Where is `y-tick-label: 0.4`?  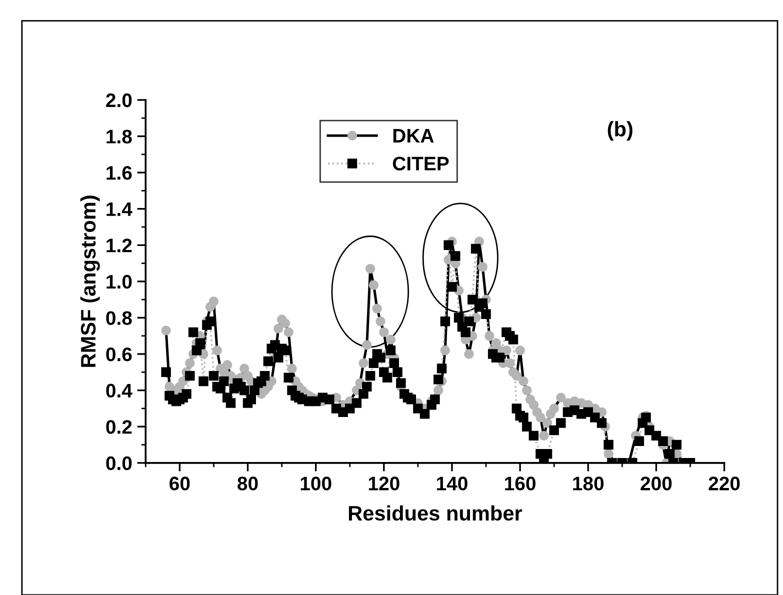 y-tick-label: 0.4 is located at coordinates (119, 391).